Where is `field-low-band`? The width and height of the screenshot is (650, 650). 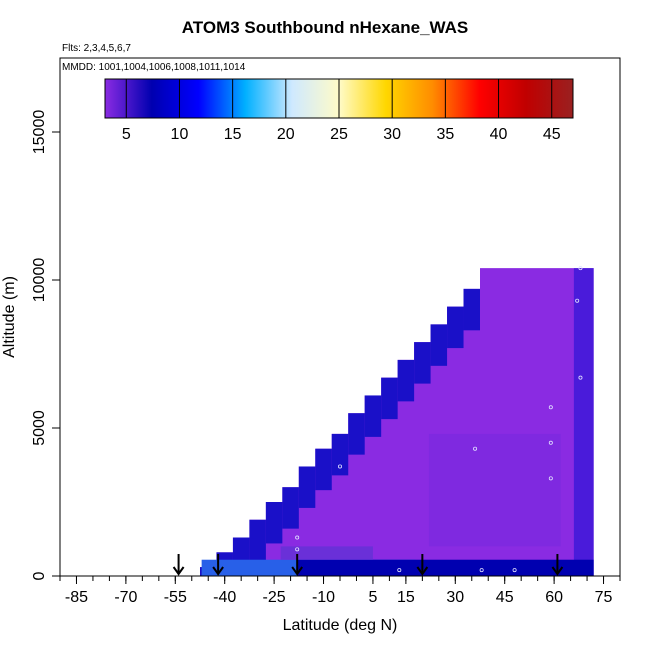
field-low-band is located at coordinates (326, 553).